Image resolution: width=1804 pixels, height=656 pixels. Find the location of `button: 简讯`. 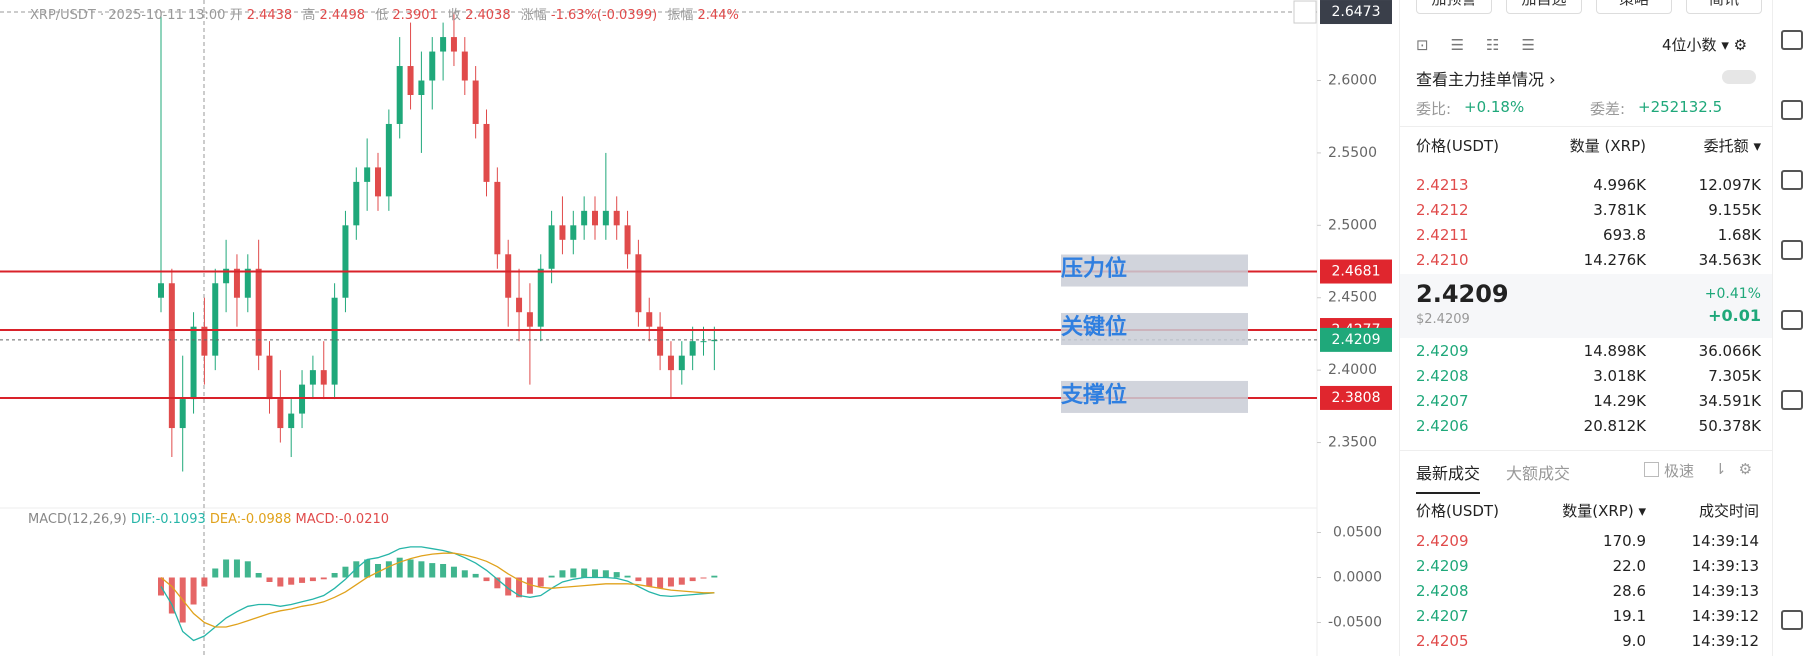

button: 简讯 is located at coordinates (1724, 7).